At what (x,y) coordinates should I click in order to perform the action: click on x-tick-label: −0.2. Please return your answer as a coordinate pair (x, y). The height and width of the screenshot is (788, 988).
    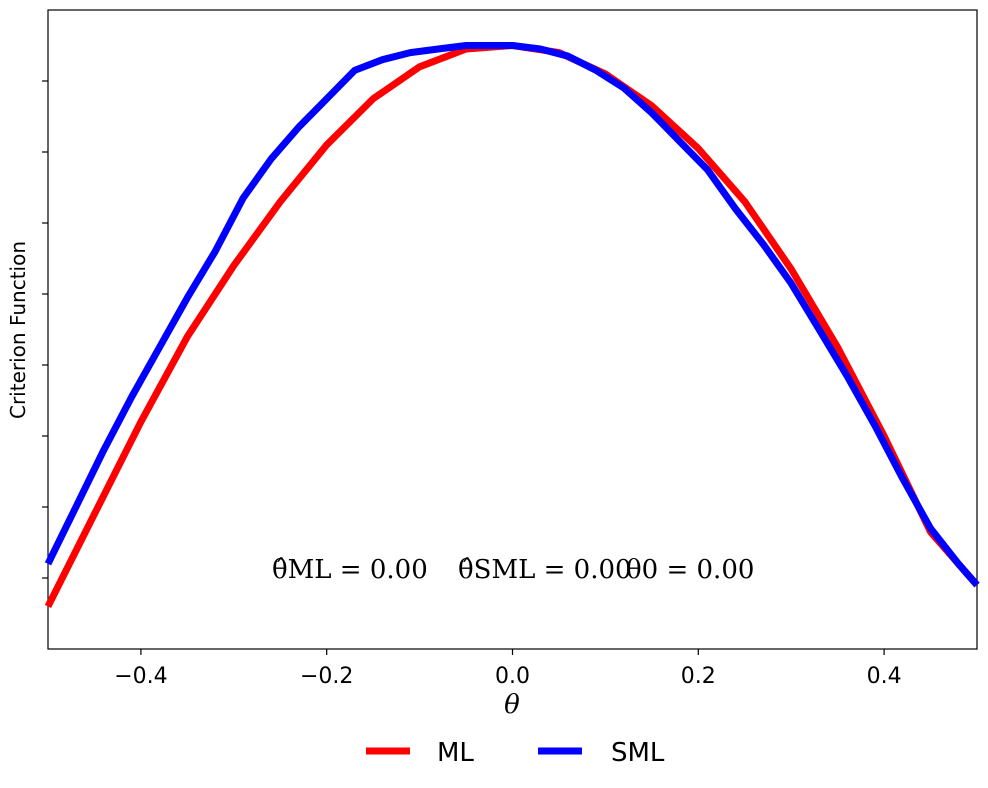
    Looking at the image, I should click on (326, 676).